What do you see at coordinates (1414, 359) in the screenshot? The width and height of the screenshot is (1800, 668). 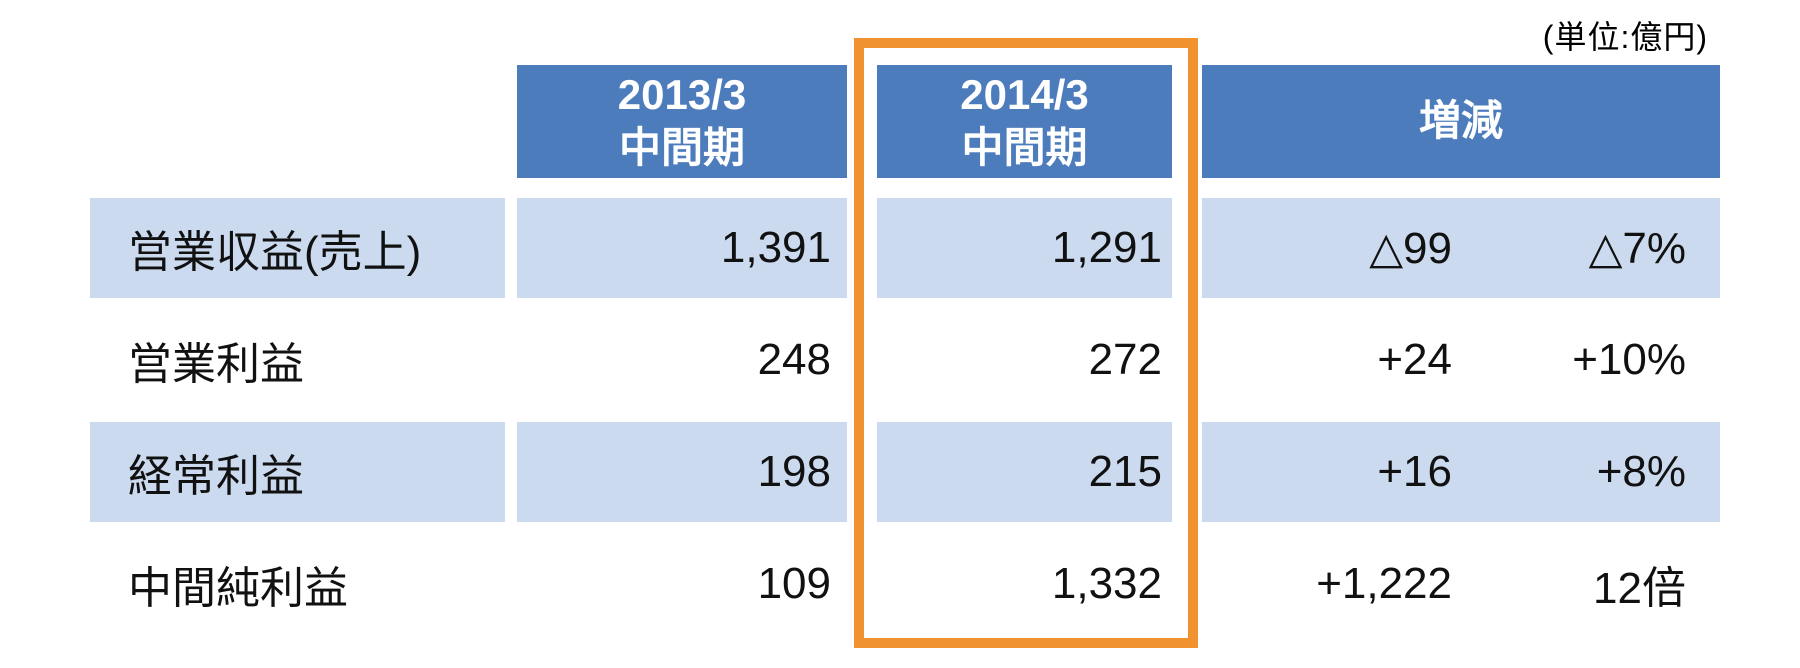 I see `change-amount: +24` at bounding box center [1414, 359].